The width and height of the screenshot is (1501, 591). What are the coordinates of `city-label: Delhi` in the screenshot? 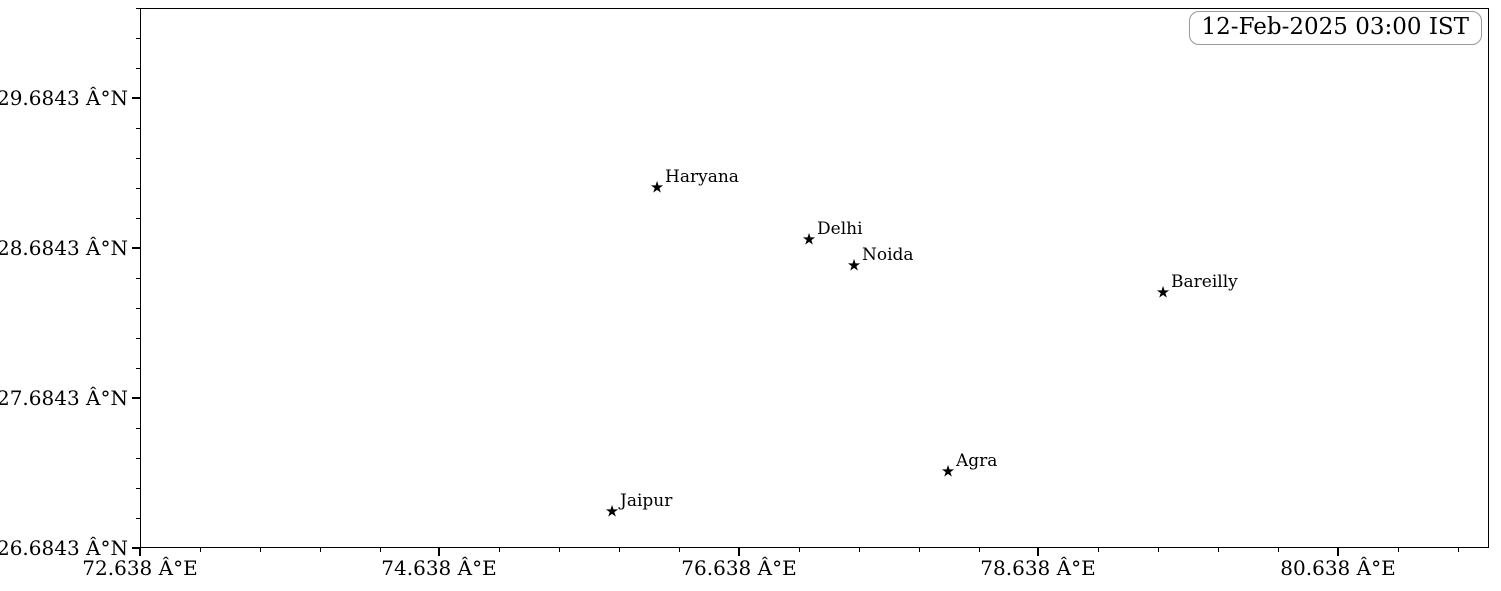 It's located at (840, 229).